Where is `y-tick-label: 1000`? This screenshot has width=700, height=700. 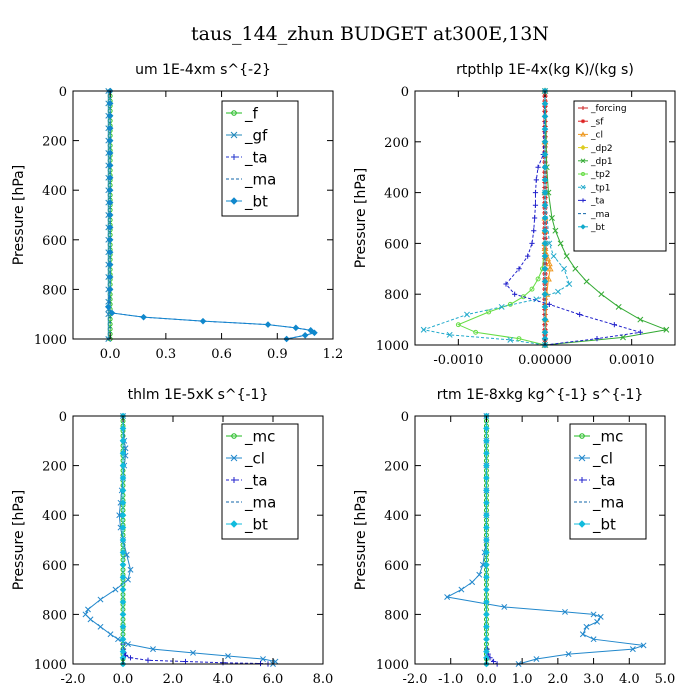 y-tick-label: 1000 is located at coordinates (50, 665).